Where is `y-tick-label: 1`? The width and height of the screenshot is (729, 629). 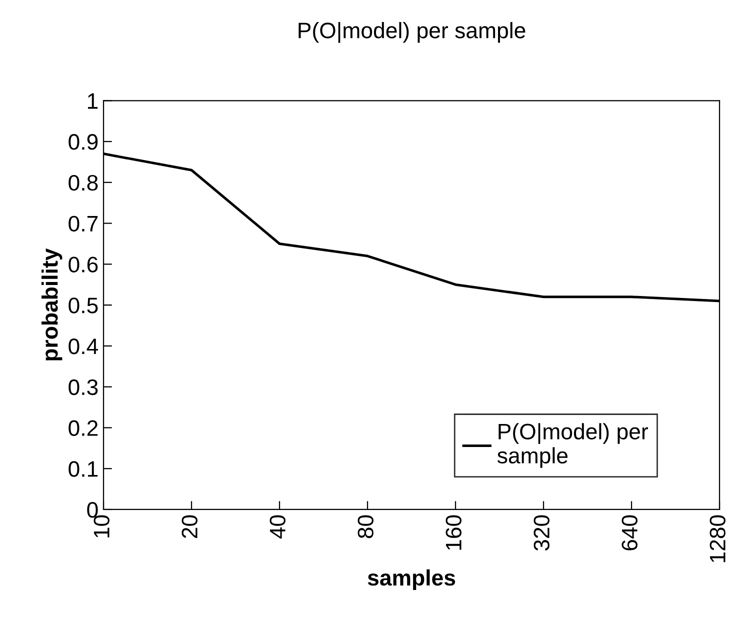
y-tick-label: 1 is located at coordinates (93, 101).